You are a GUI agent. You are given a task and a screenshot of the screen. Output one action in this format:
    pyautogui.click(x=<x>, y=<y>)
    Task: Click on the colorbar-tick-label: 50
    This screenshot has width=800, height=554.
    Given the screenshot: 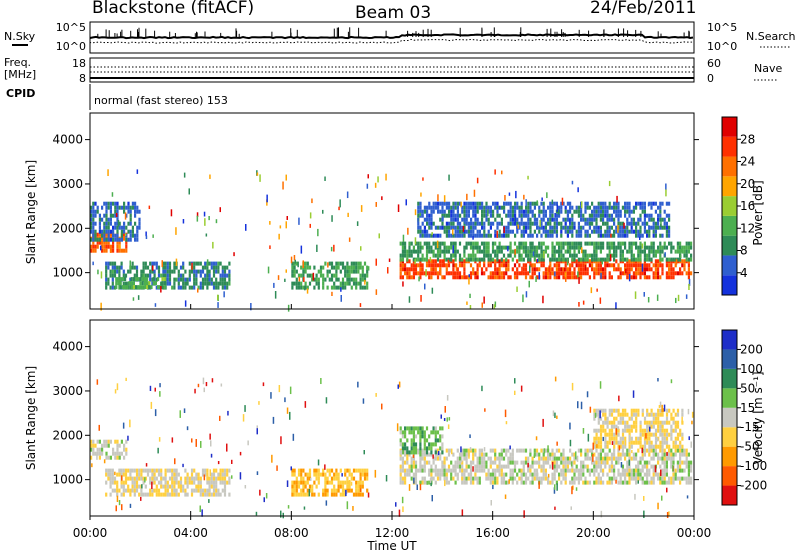 What is the action you would take?
    pyautogui.click(x=747, y=388)
    